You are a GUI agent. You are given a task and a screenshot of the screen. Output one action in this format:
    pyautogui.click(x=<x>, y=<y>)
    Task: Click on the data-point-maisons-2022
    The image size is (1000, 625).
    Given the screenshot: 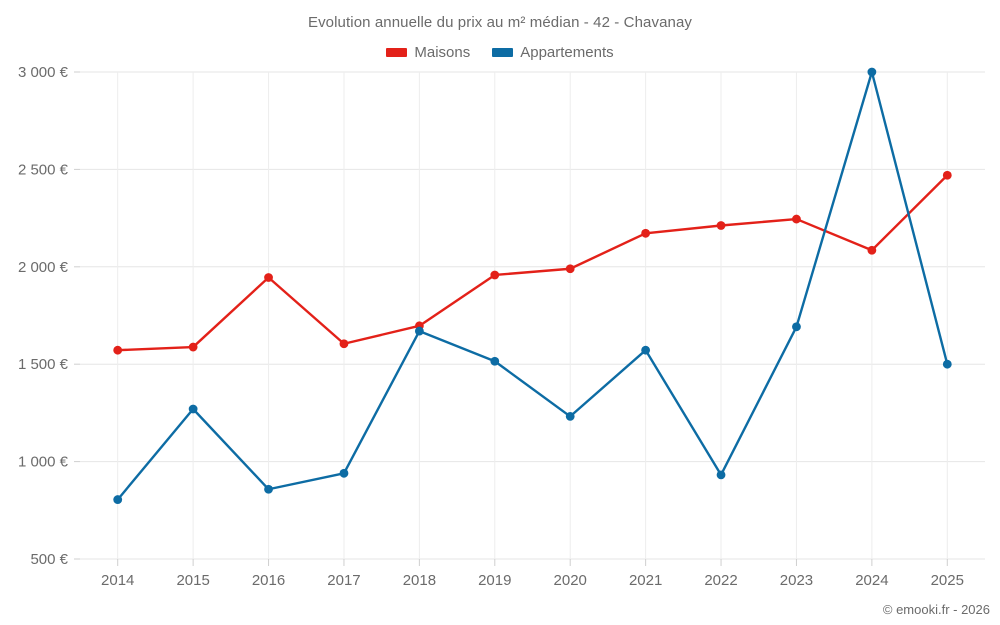 What is the action you would take?
    pyautogui.click(x=721, y=225)
    